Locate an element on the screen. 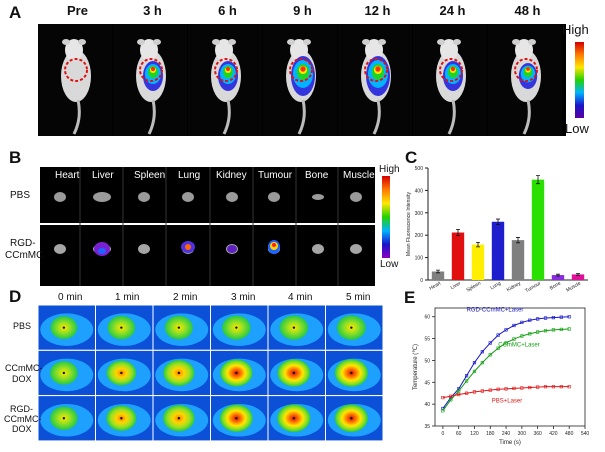 The height and width of the screenshot is (452, 605). x-tick-label: 420 is located at coordinates (553, 434).